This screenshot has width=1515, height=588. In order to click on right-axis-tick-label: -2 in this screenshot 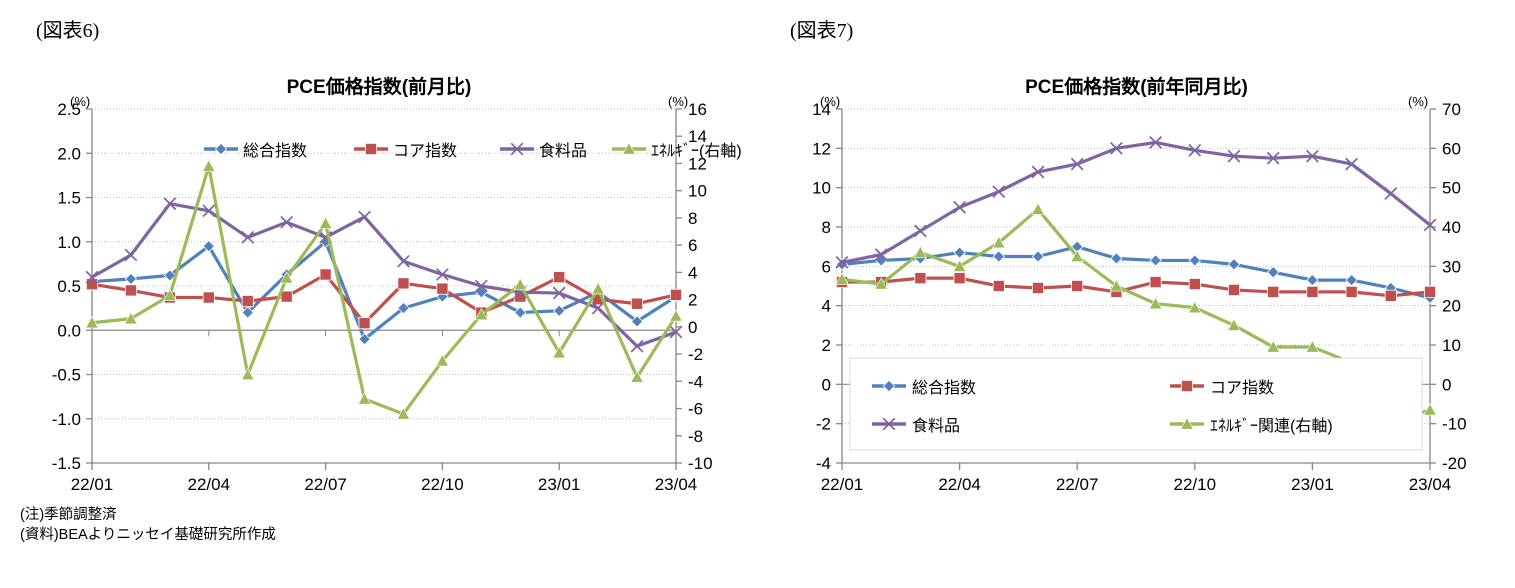, I will do `click(695, 354)`.